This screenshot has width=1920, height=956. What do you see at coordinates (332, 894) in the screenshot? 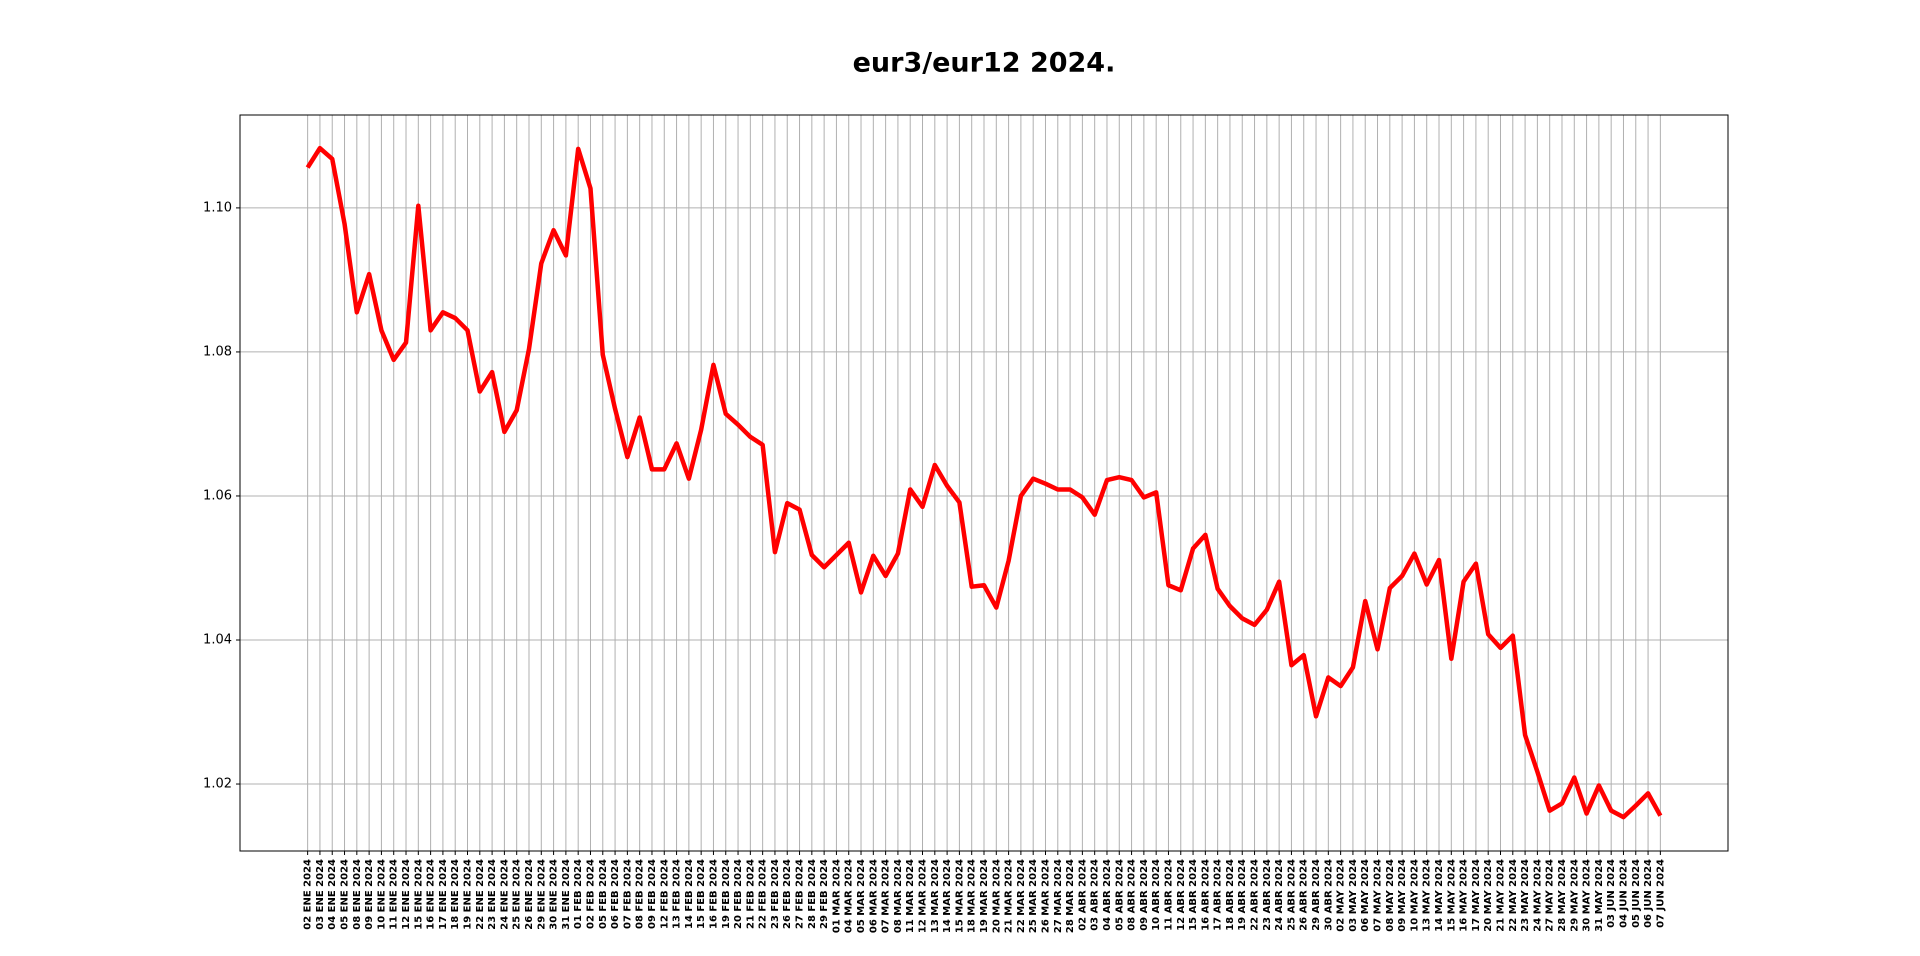
I see `x-tick-label: 04 ENE 2024` at bounding box center [332, 894].